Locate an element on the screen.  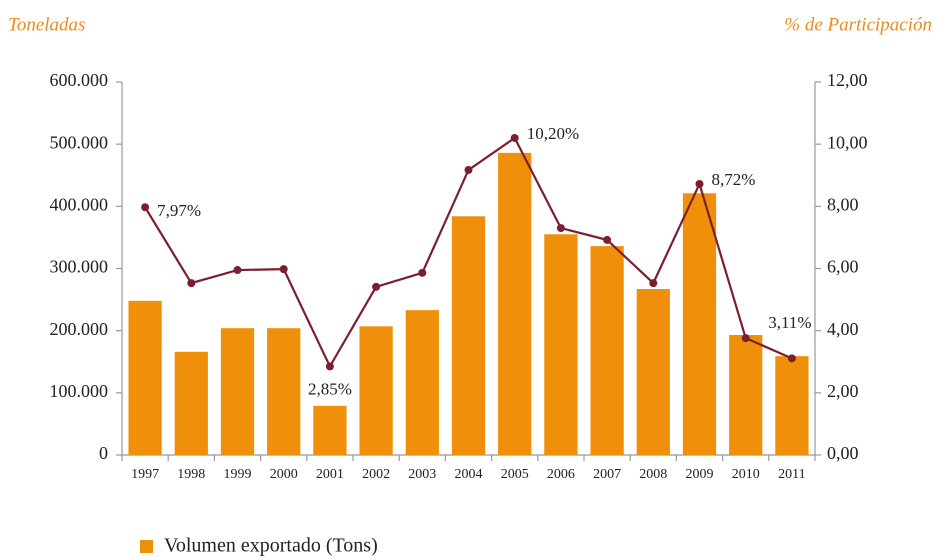
legend-swatch is located at coordinates (146, 546).